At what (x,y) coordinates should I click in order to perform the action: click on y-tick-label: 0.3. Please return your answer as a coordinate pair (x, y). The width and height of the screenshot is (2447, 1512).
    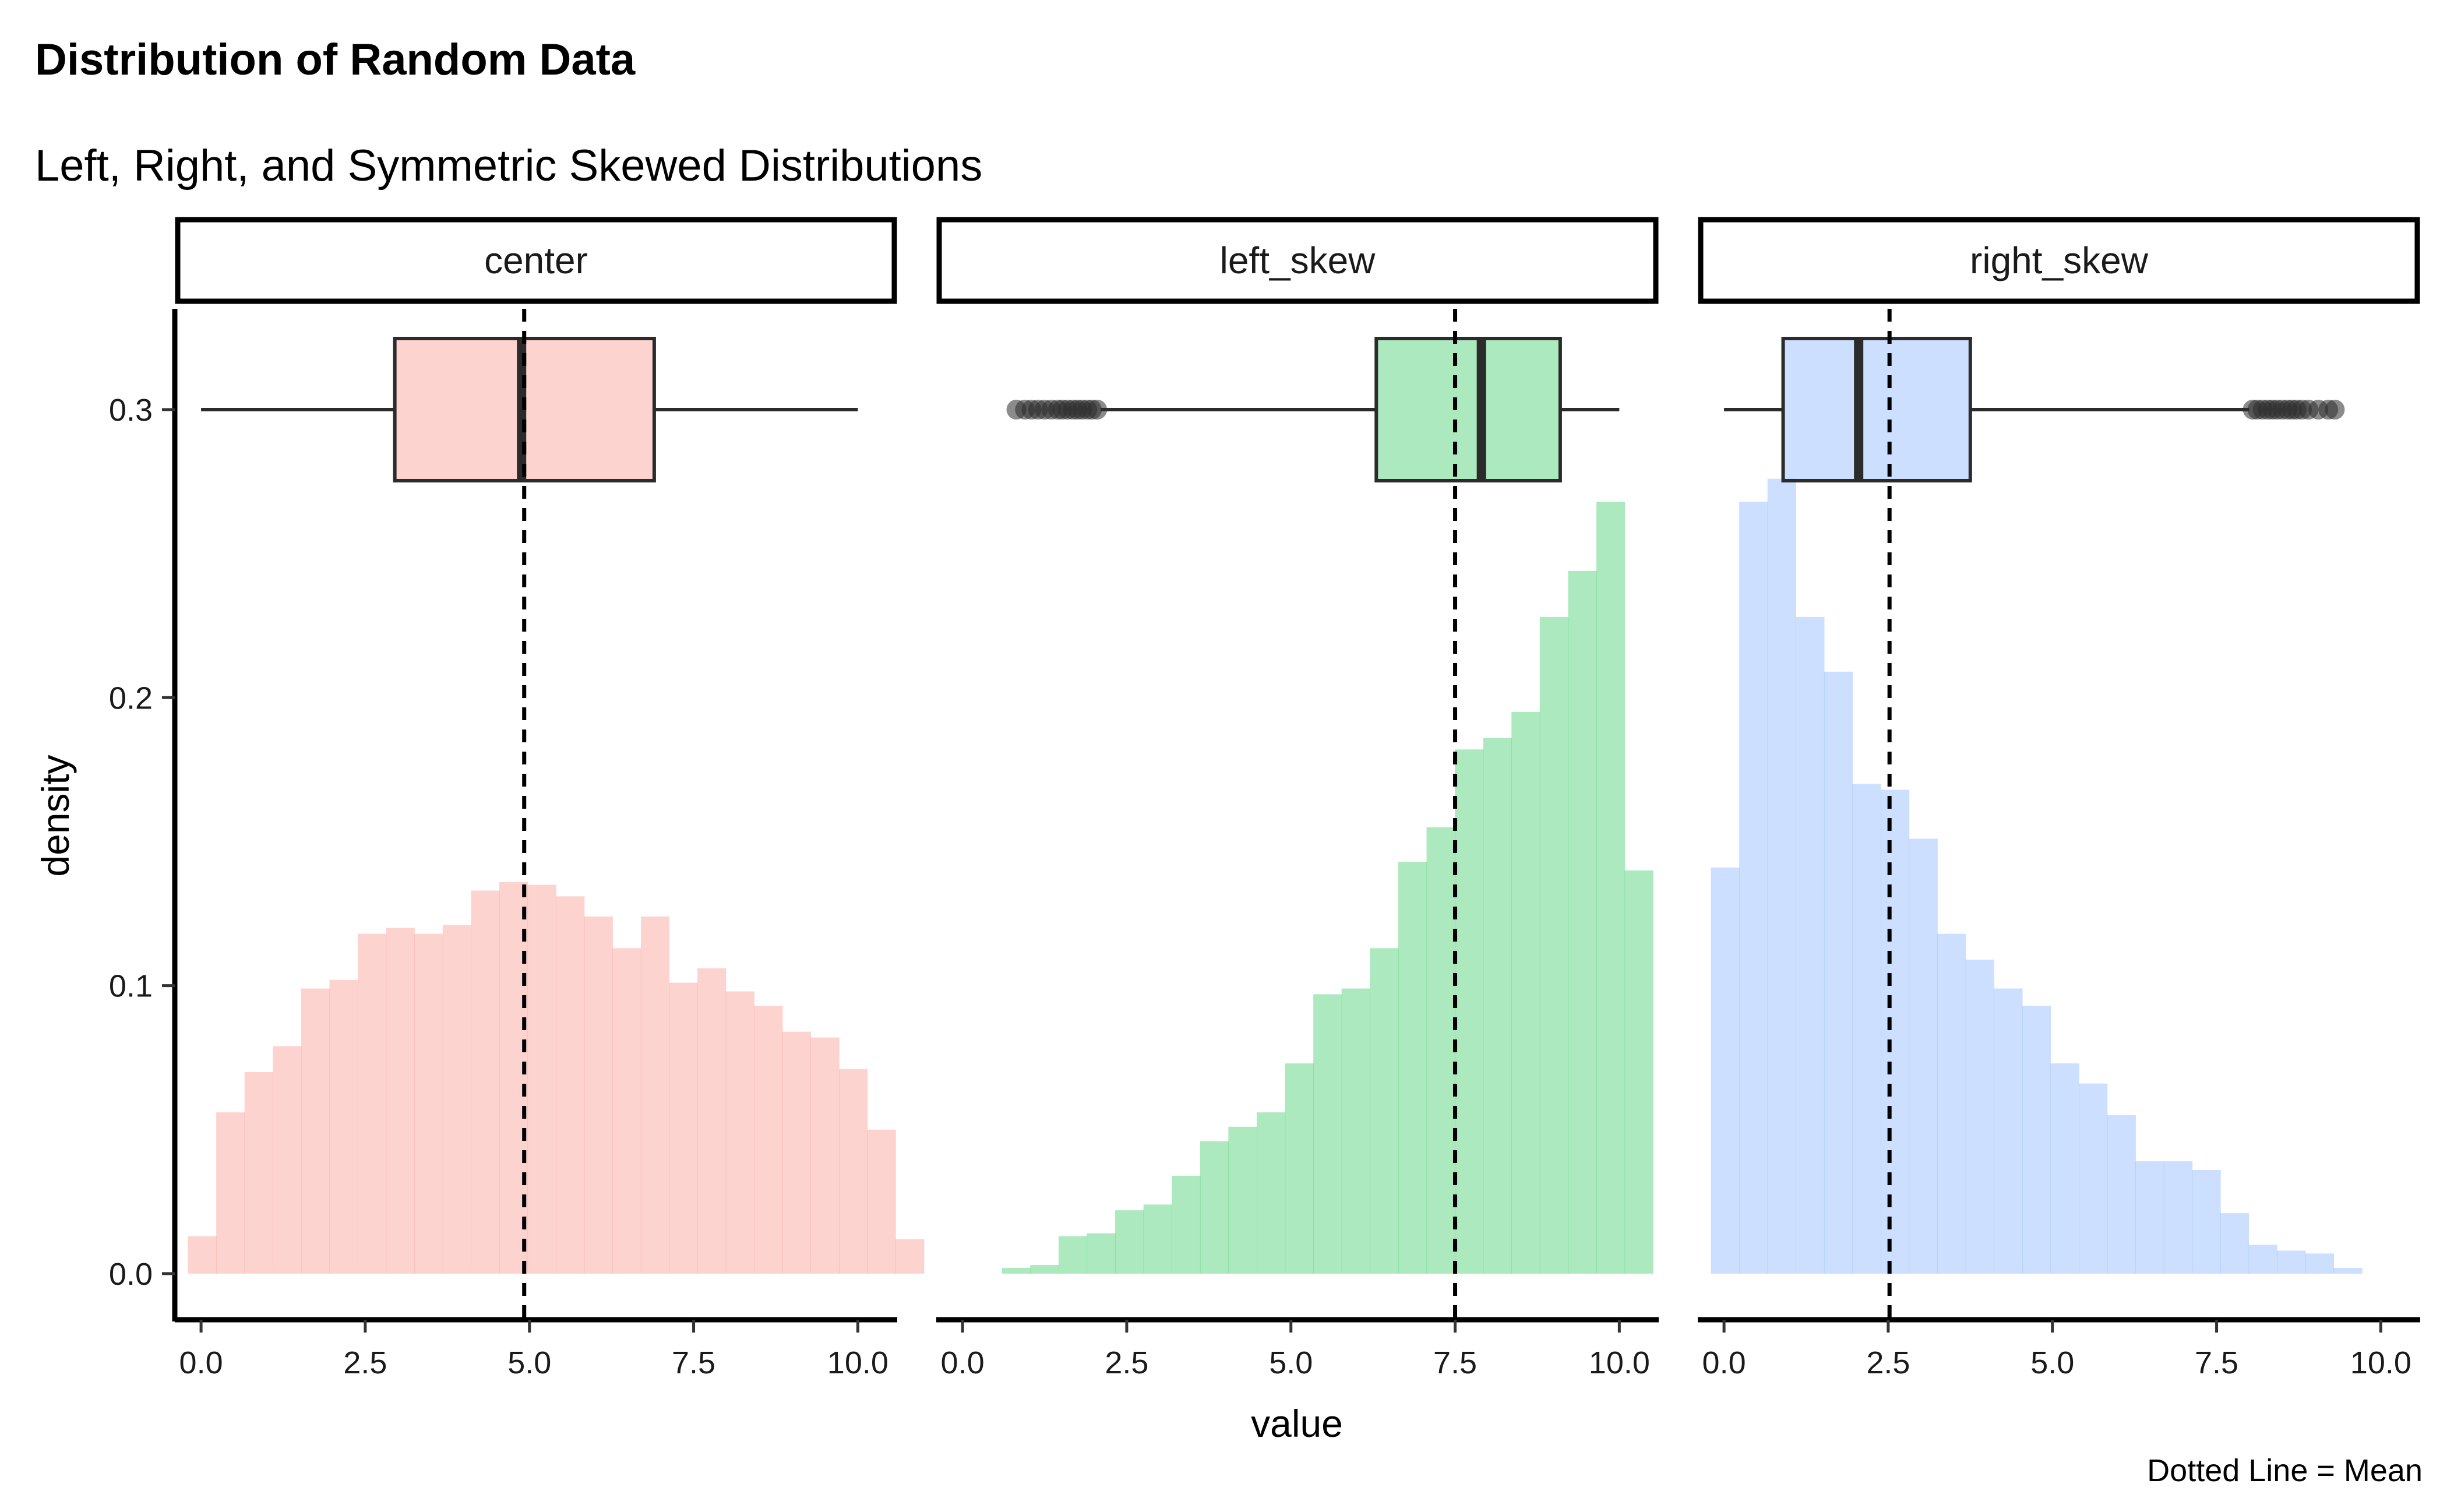
    Looking at the image, I should click on (131, 410).